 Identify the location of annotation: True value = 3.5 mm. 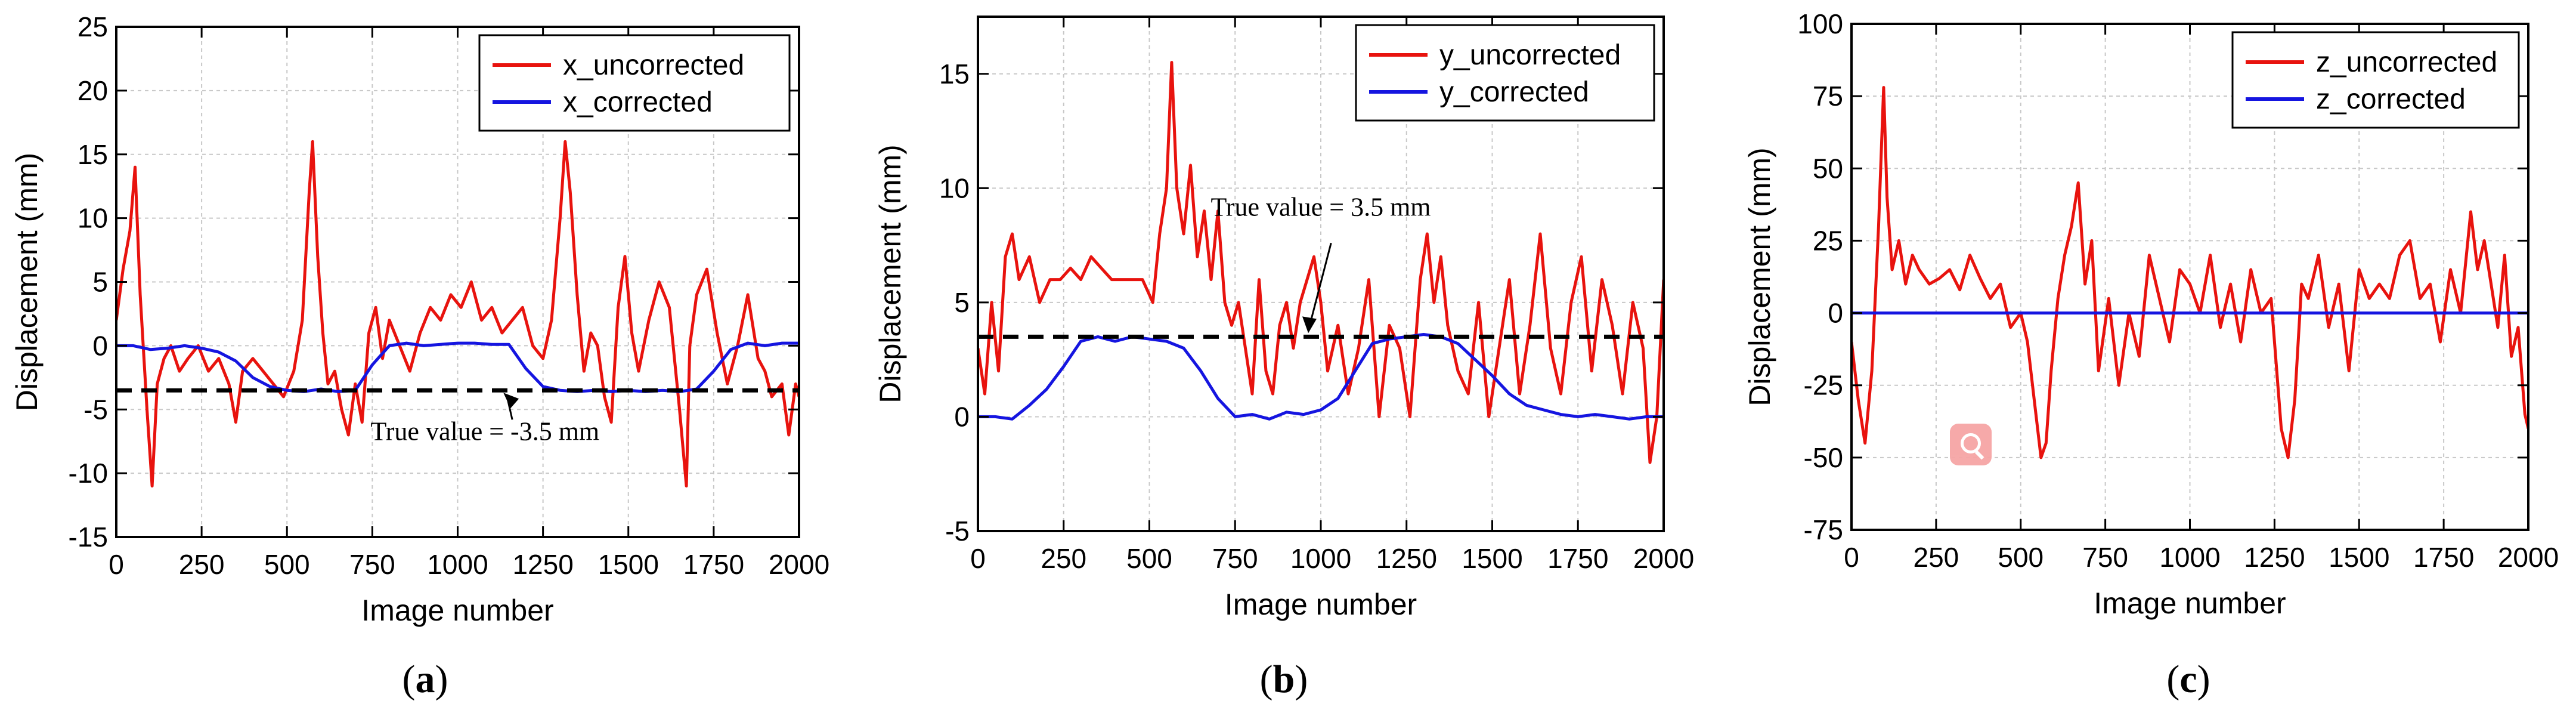
(1321, 263).